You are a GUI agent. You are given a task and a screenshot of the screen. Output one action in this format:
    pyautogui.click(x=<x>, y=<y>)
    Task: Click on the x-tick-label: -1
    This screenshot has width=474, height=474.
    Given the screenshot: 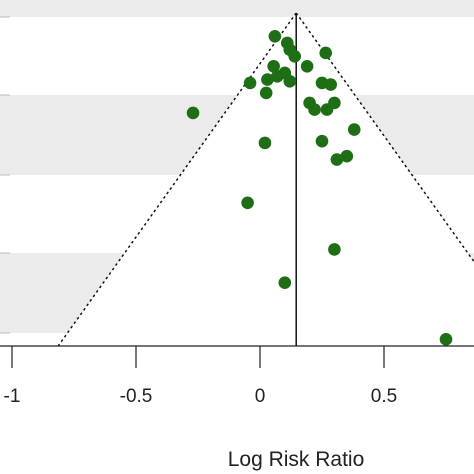 What is the action you would take?
    pyautogui.click(x=12, y=396)
    